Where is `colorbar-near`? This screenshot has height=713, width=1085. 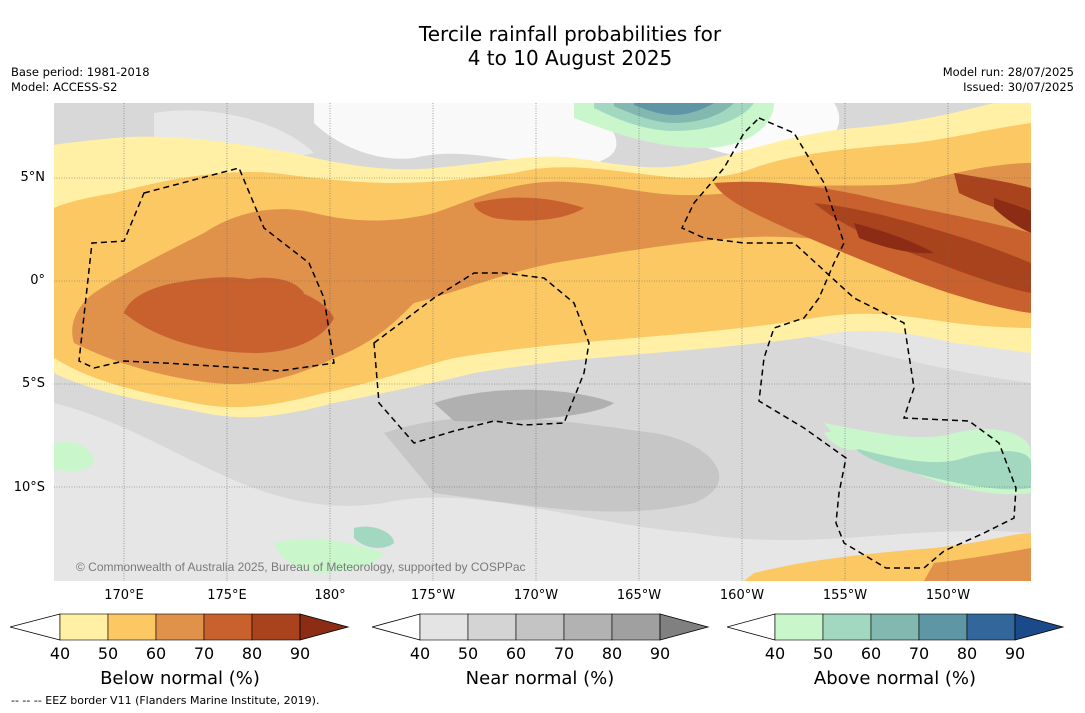 colorbar-near is located at coordinates (542, 627).